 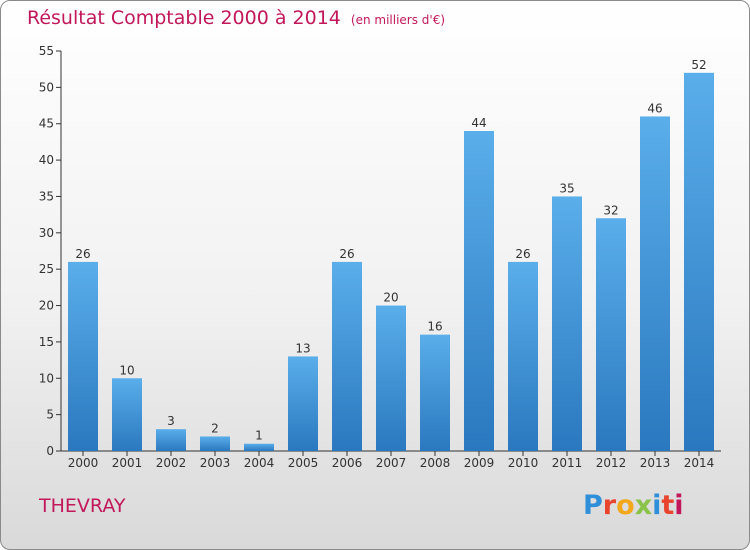 I want to click on x-tick-label: 2014, so click(x=699, y=463).